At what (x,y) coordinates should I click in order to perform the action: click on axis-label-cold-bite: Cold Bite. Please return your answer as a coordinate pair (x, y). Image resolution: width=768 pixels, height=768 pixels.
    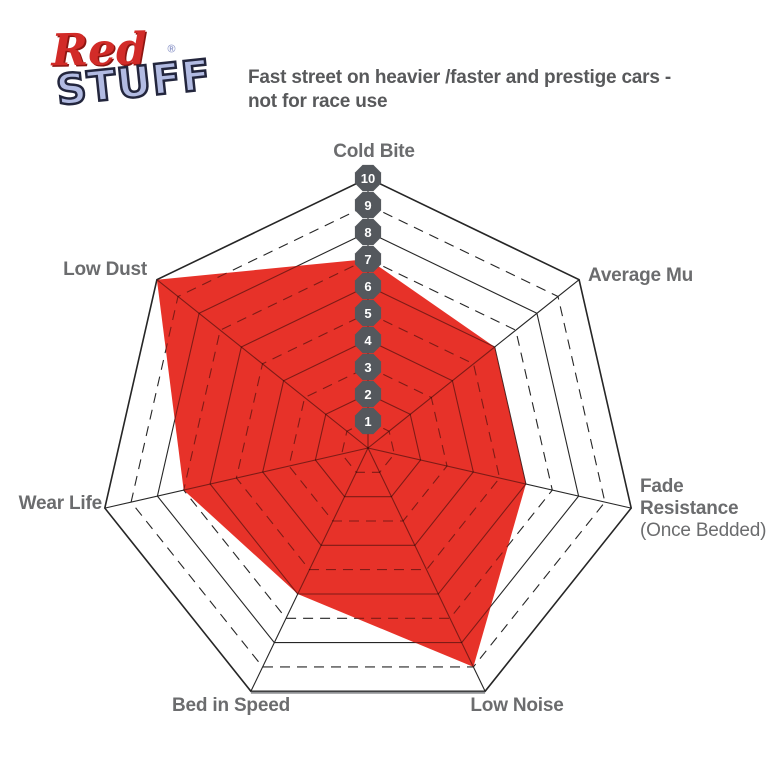
    Looking at the image, I should click on (374, 151).